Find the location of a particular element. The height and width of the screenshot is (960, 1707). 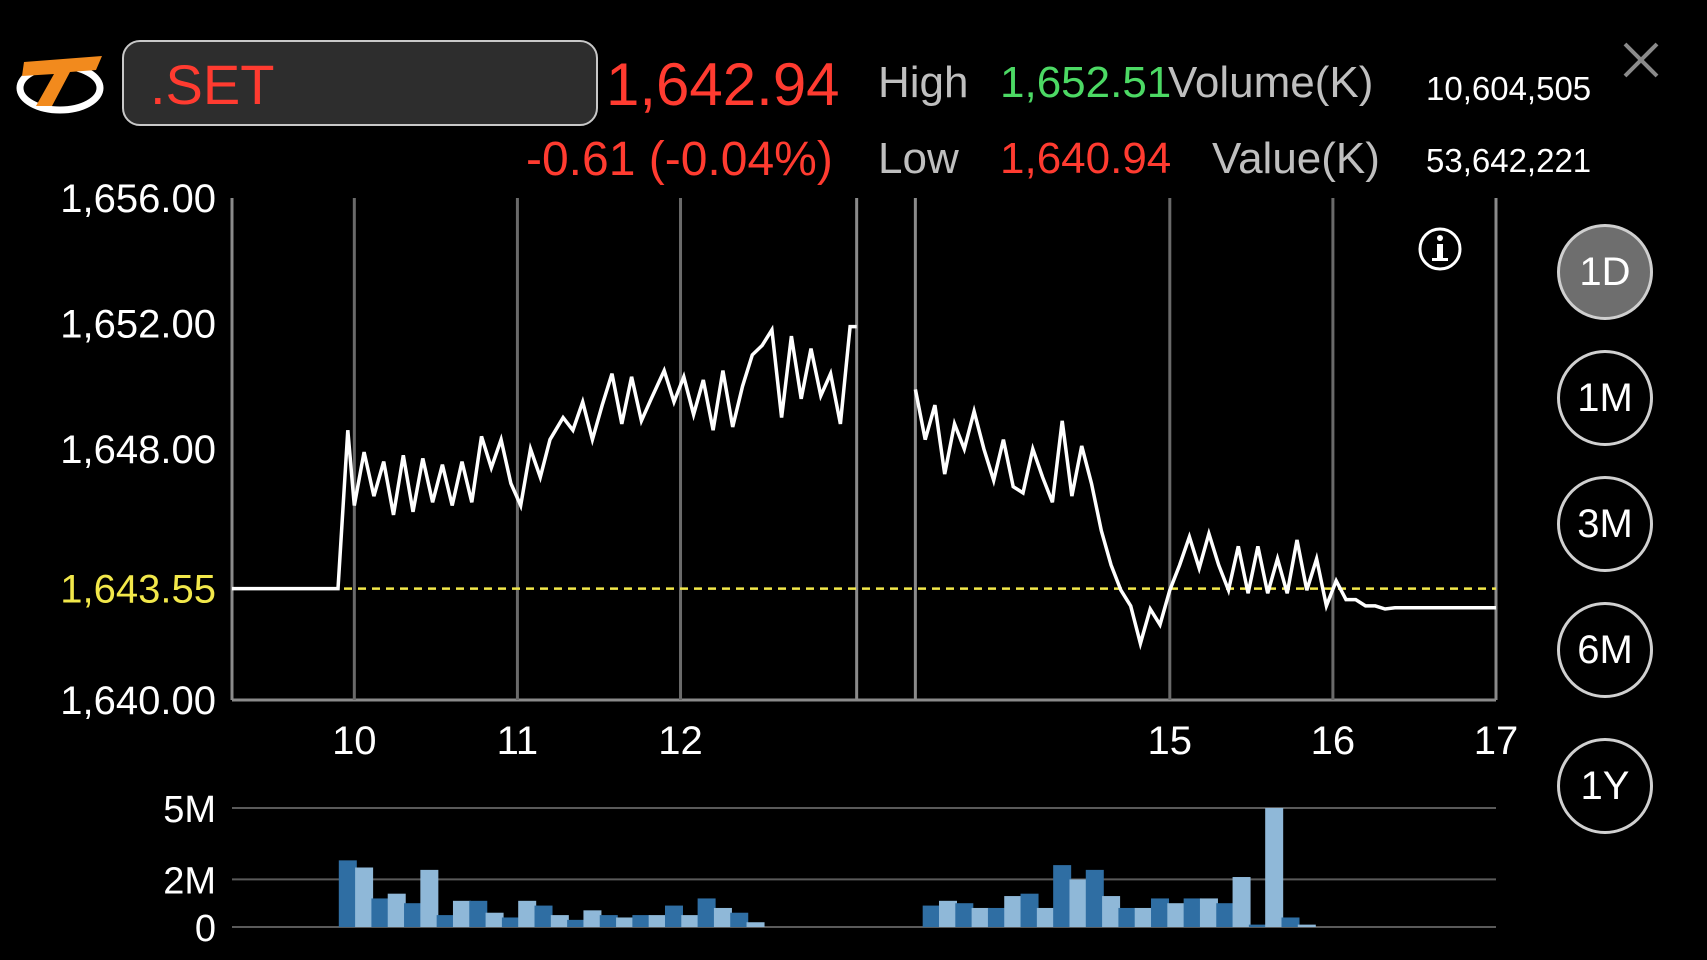

x-tick-label: 16 is located at coordinates (1333, 741).